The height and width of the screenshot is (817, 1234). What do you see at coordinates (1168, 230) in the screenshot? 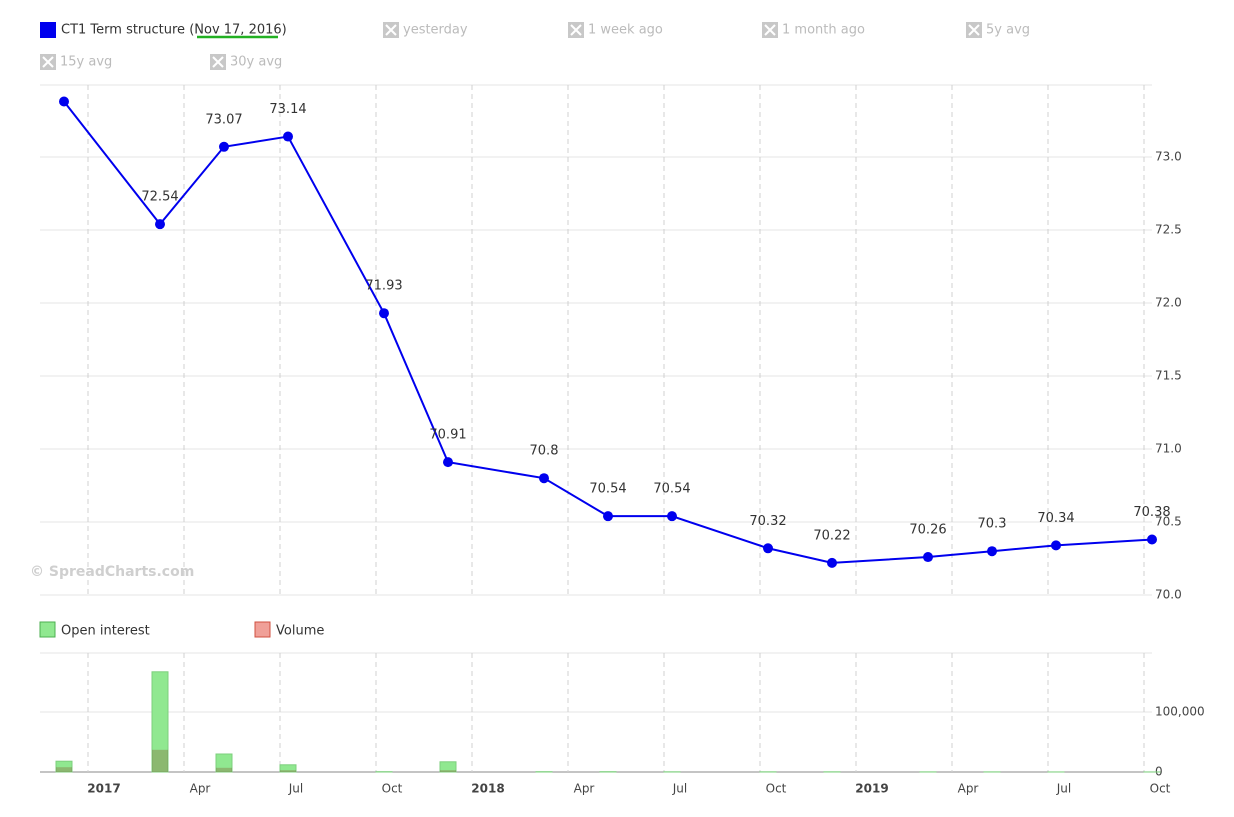
I see `y-tick-label: 72.5` at bounding box center [1168, 230].